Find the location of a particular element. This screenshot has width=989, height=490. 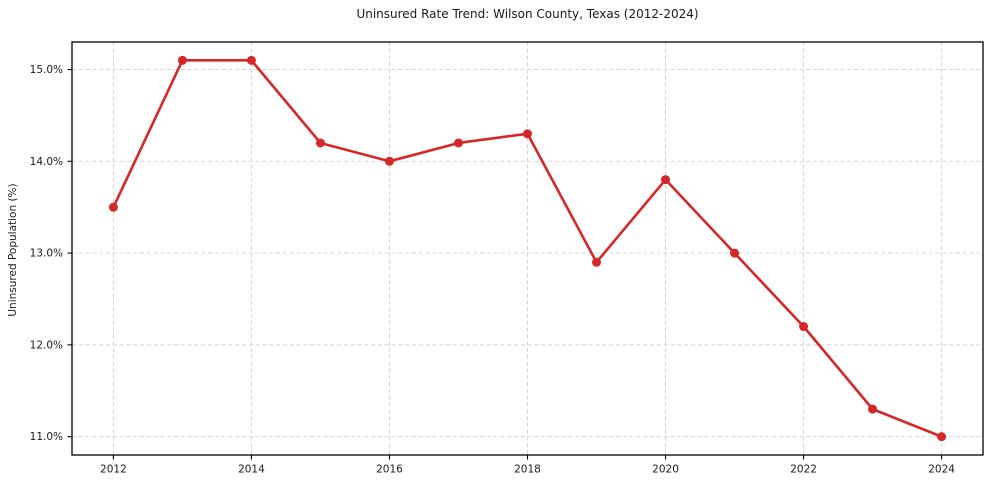

x-tick-label: 2022 is located at coordinates (803, 470).